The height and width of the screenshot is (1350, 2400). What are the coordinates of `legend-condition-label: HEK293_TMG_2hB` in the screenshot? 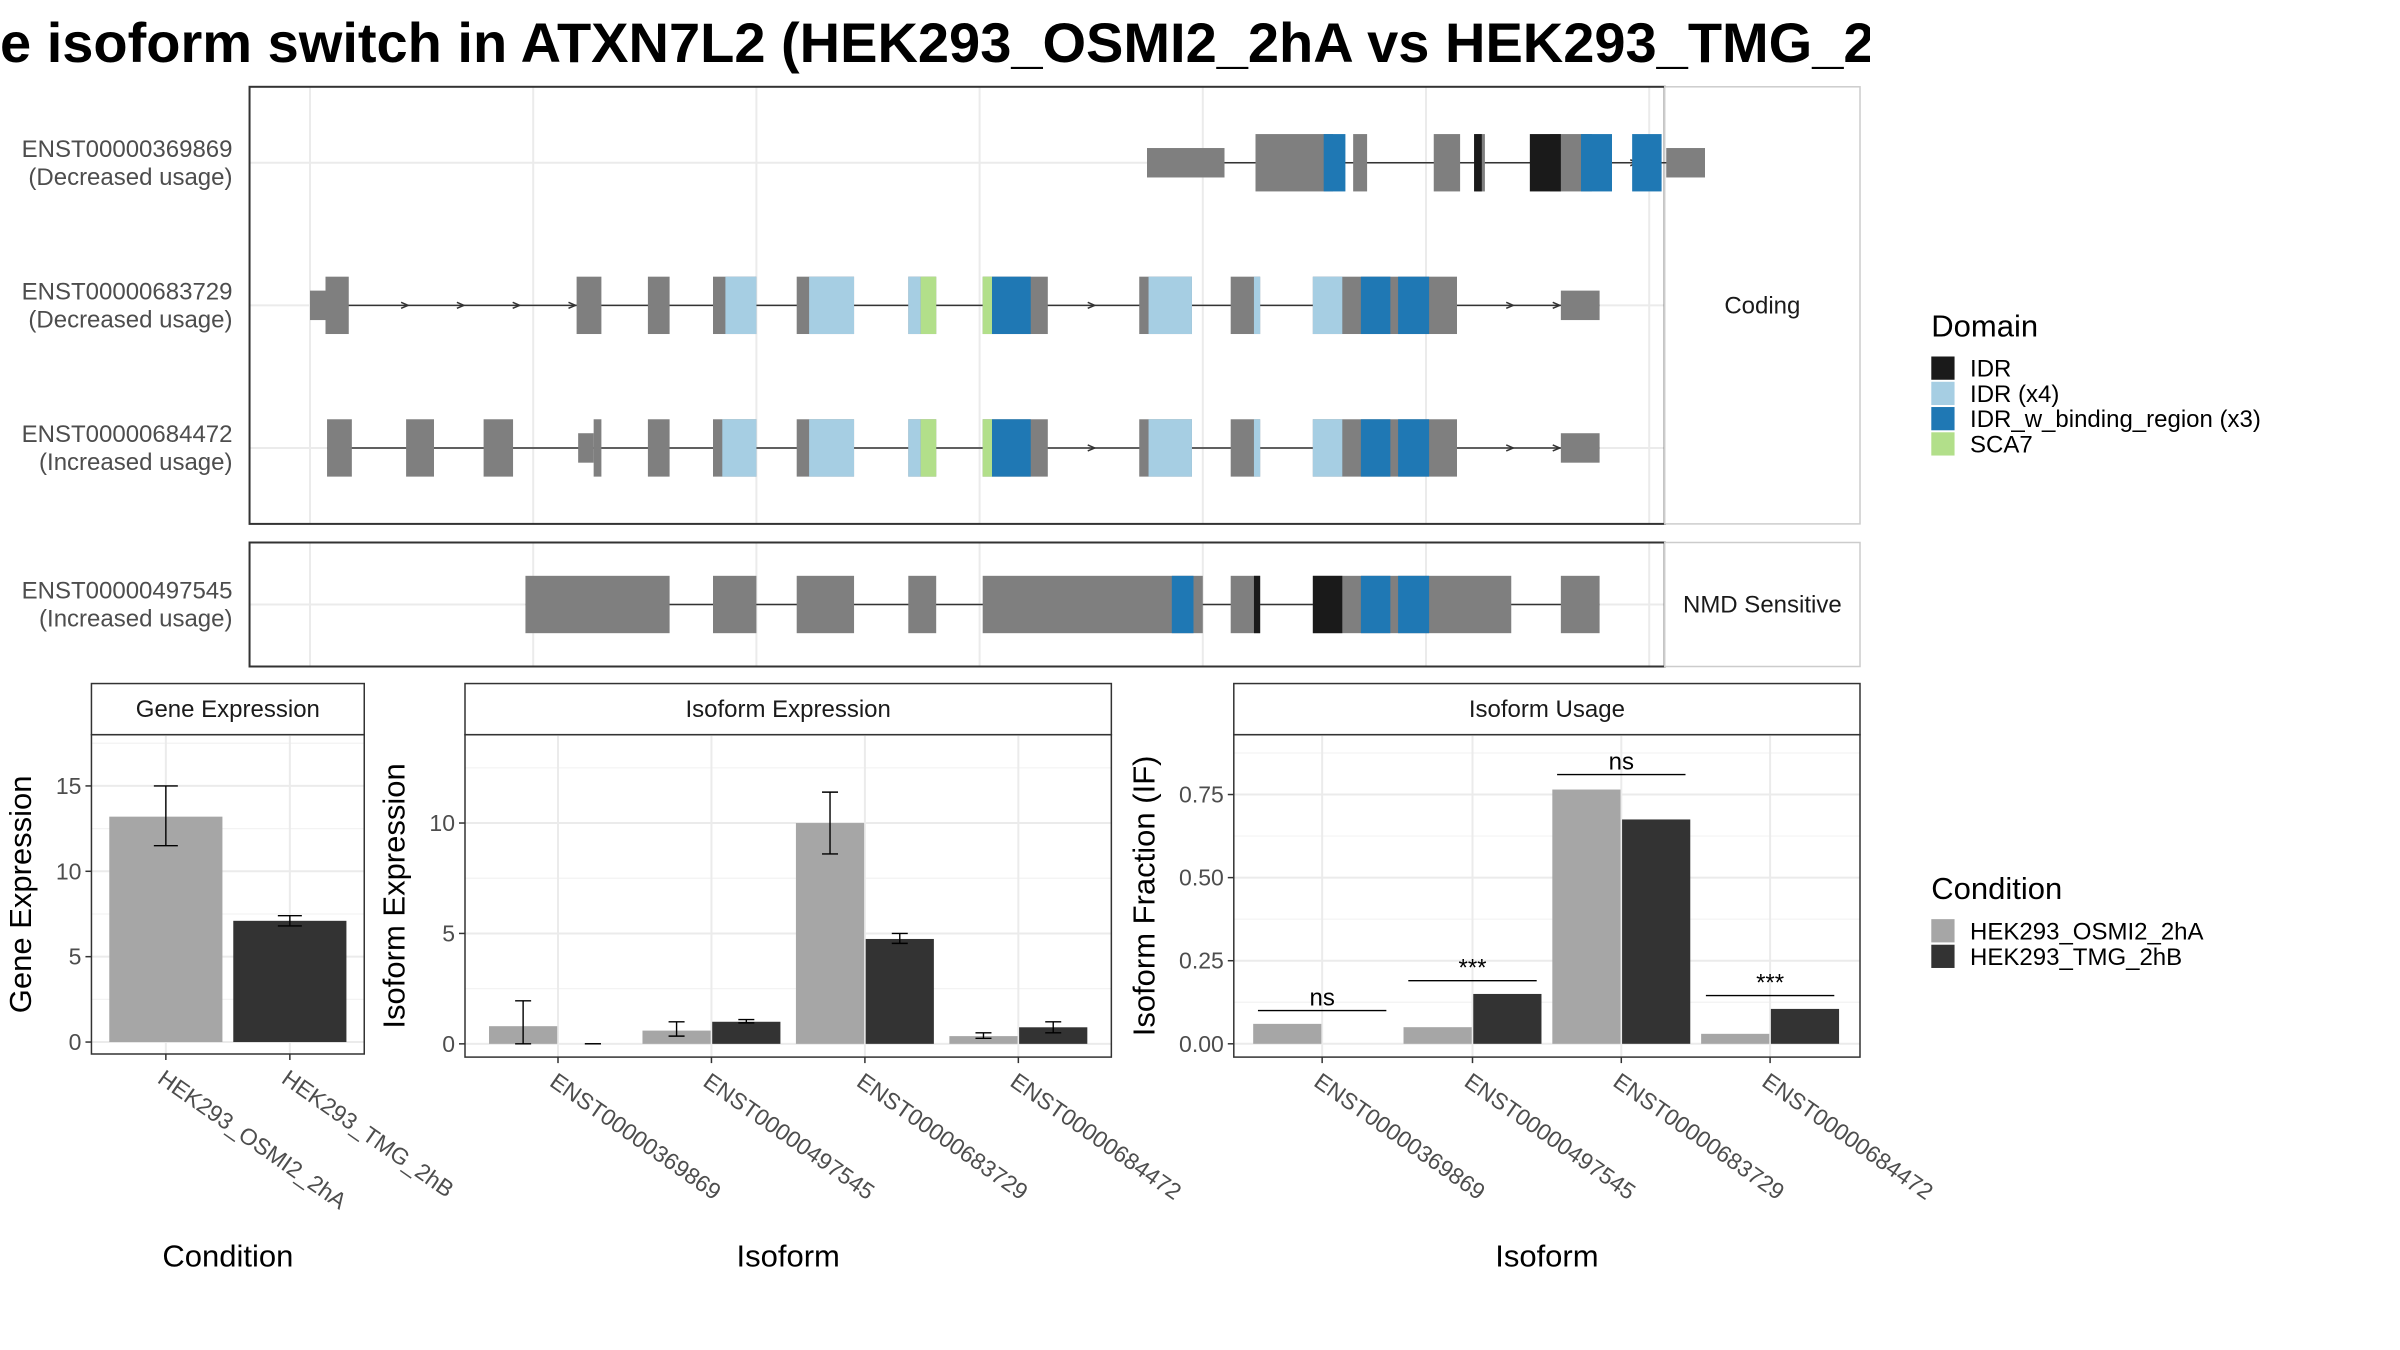 It's located at (2076, 957).